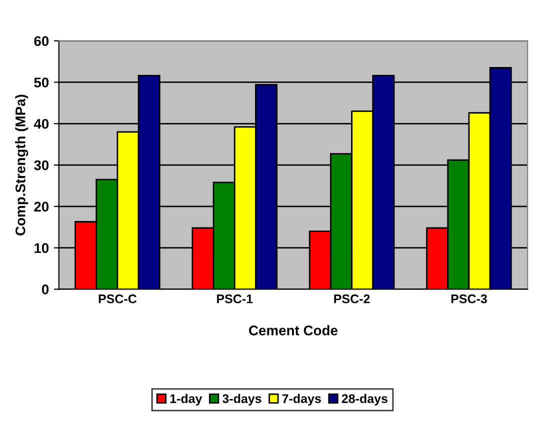  Describe the element at coordinates (117, 299) in the screenshot. I see `x-tick-label: PSC-C` at that location.